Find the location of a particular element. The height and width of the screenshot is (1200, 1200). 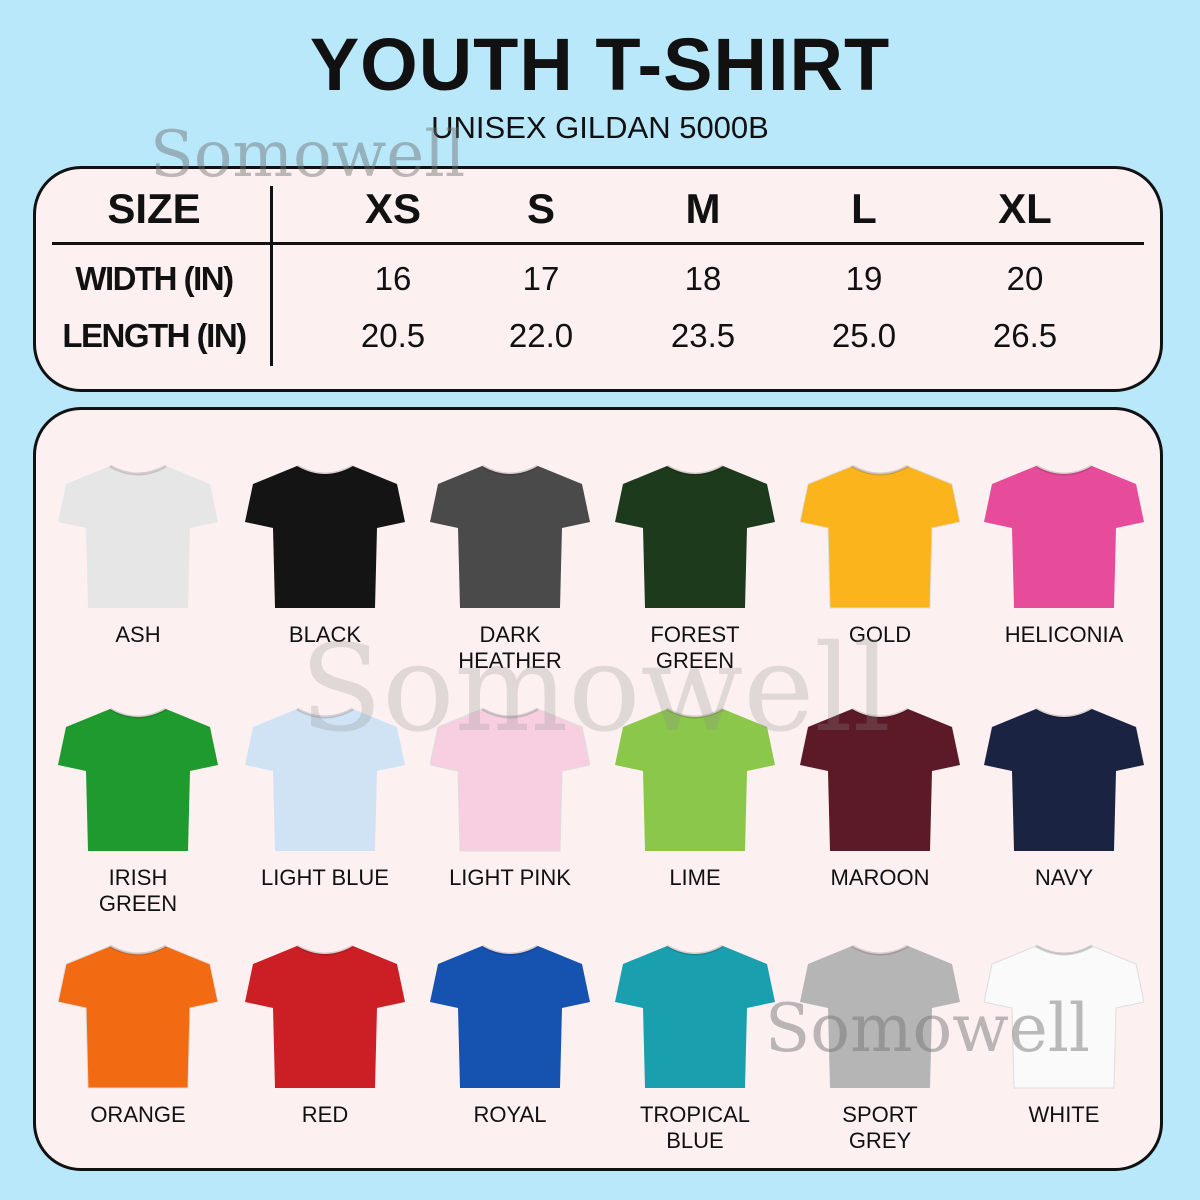

color-name: LIGHT BLUE is located at coordinates (325, 877).